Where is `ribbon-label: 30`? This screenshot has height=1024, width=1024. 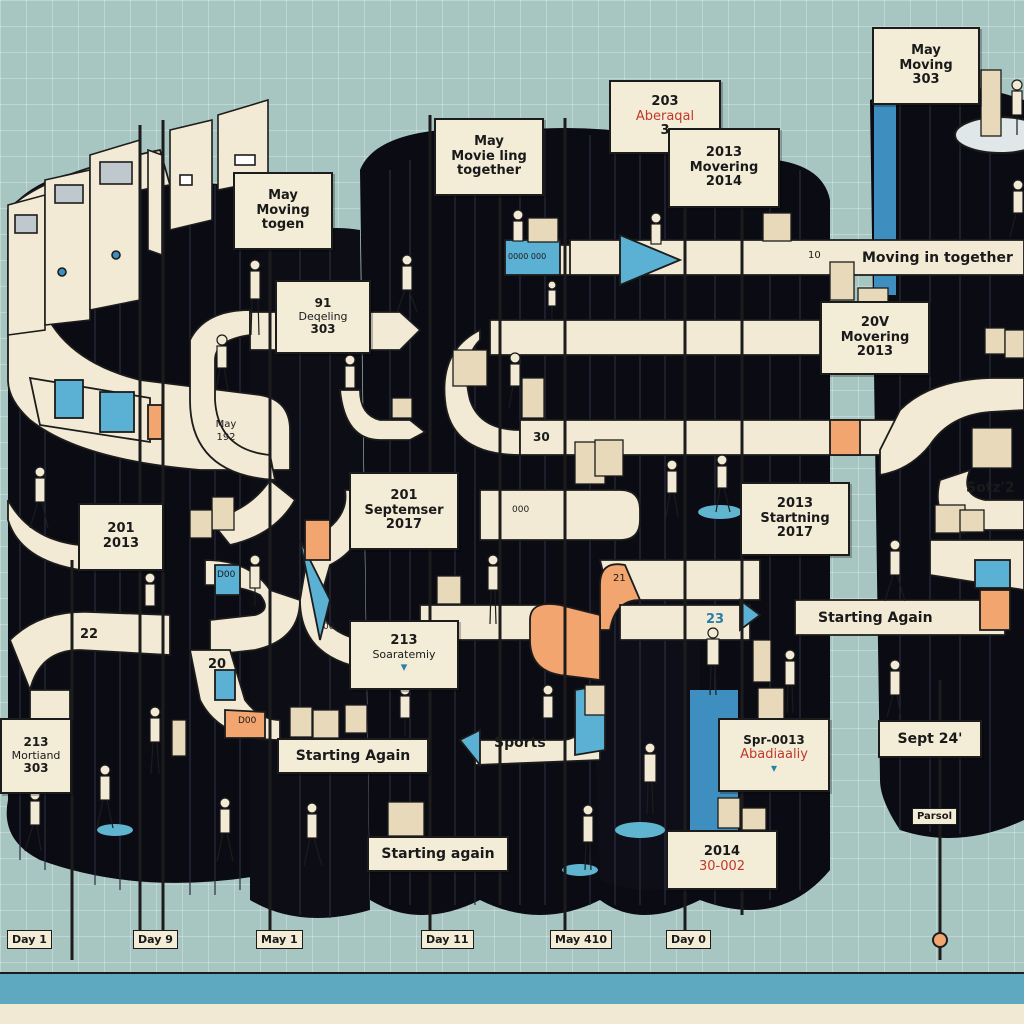 ribbon-label: 30 is located at coordinates (541, 437).